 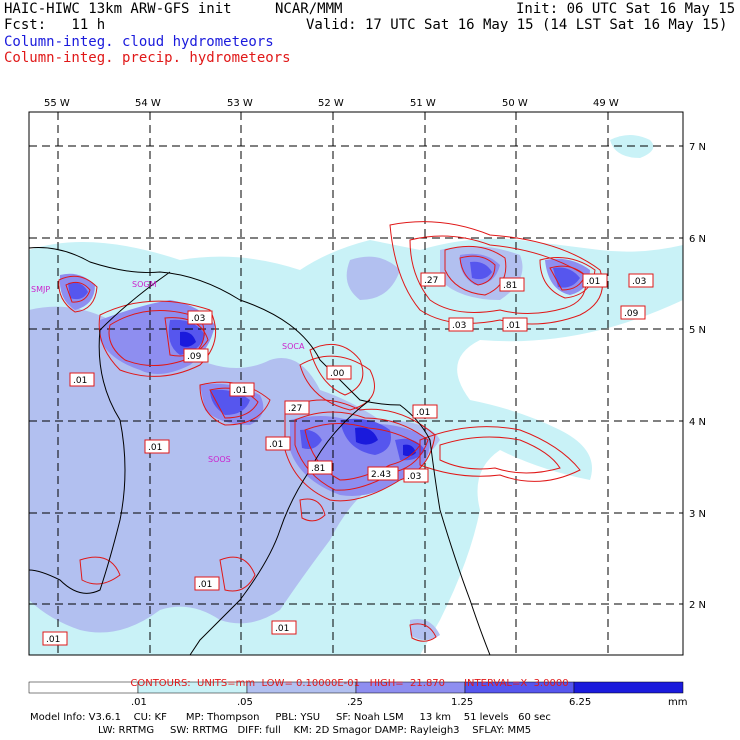 I want to click on init-time: Init: 06 UTC Sat 16 May 15, so click(x=626, y=9).